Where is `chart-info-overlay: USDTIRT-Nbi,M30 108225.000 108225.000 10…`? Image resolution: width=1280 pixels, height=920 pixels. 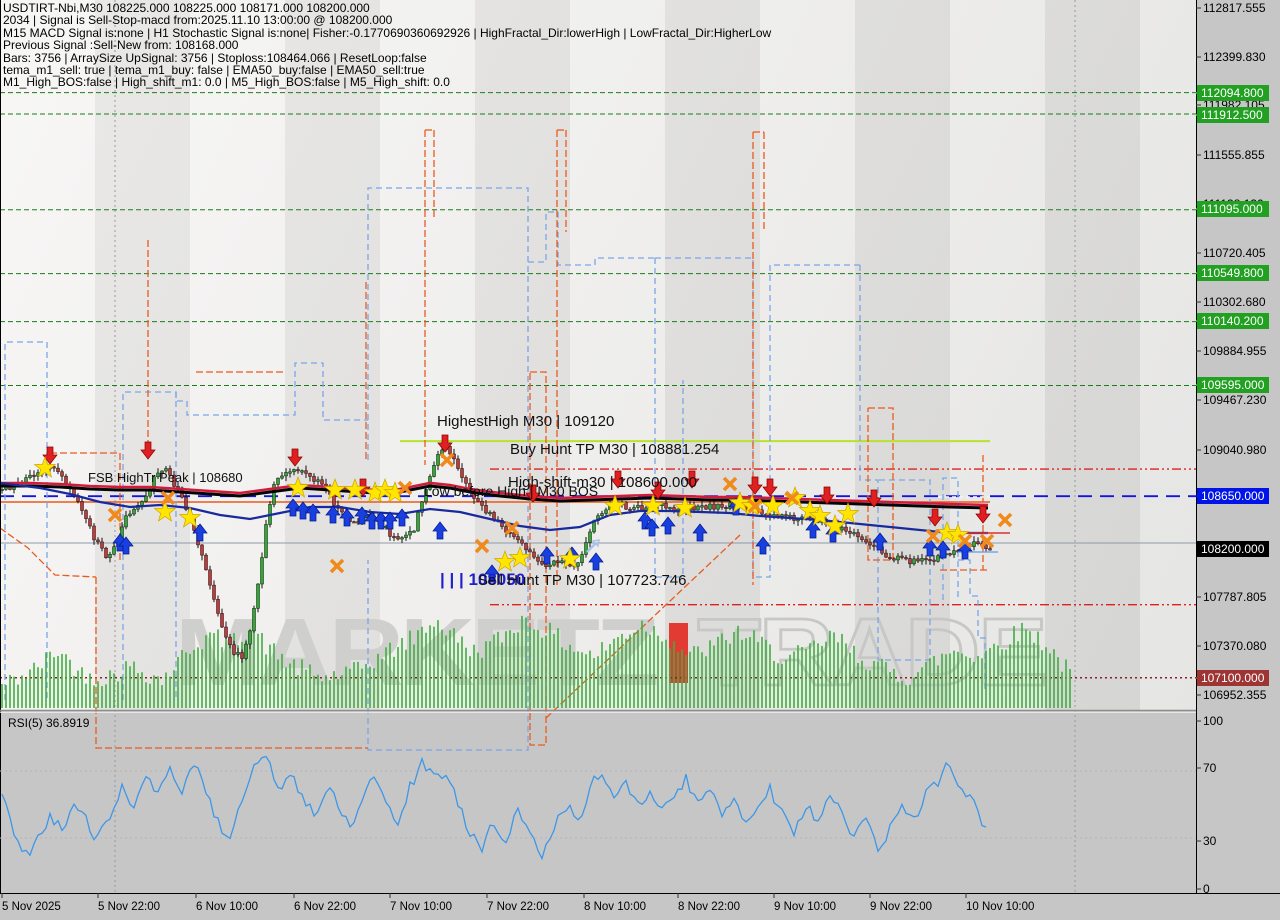 chart-info-overlay: USDTIRT-Nbi,M30 108225.000 108225.000 10… is located at coordinates (387, 45).